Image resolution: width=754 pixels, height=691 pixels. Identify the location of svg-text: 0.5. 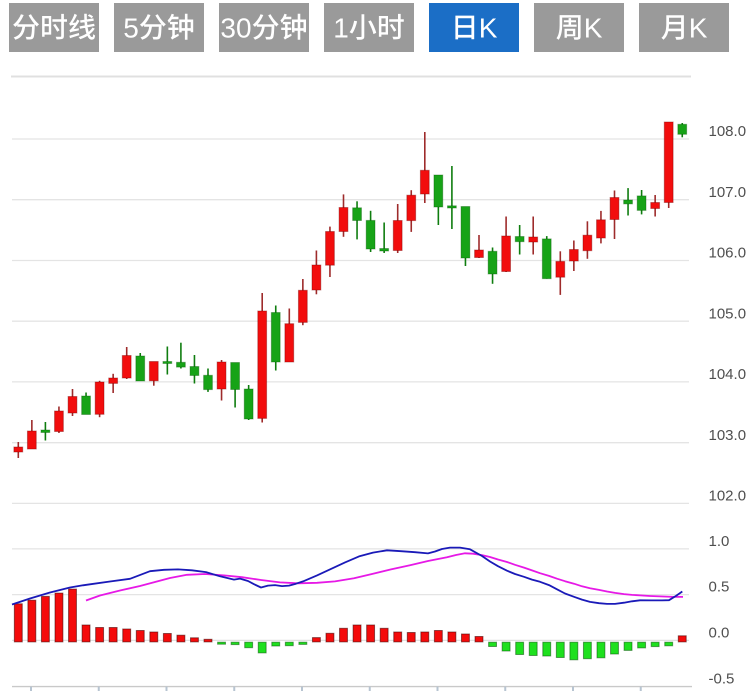
(719, 587).